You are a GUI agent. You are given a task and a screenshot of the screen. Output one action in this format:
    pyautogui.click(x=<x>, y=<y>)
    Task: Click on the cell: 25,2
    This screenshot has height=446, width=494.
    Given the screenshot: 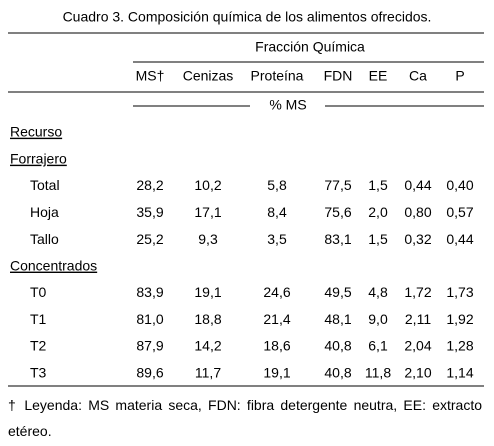 What is the action you would take?
    pyautogui.click(x=149, y=239)
    